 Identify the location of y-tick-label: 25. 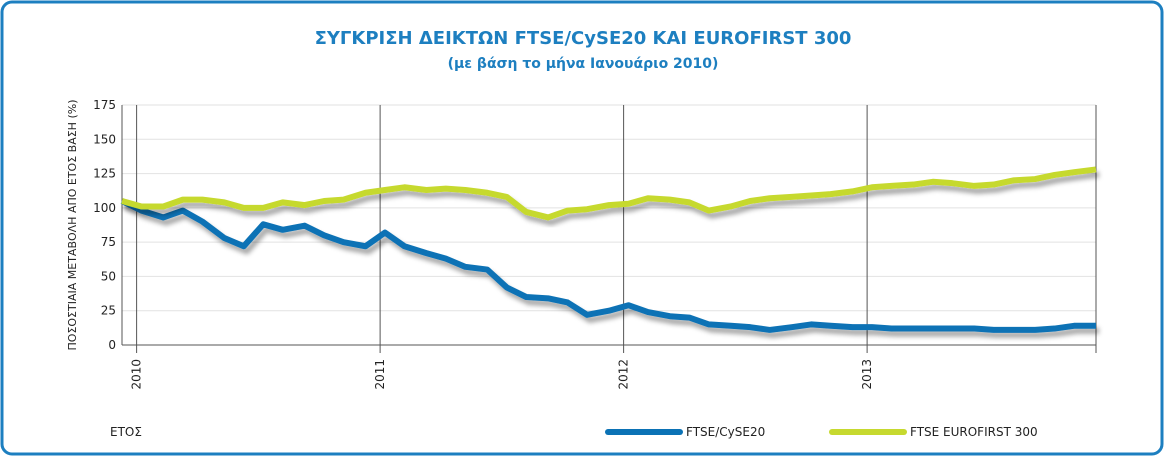
(108, 311).